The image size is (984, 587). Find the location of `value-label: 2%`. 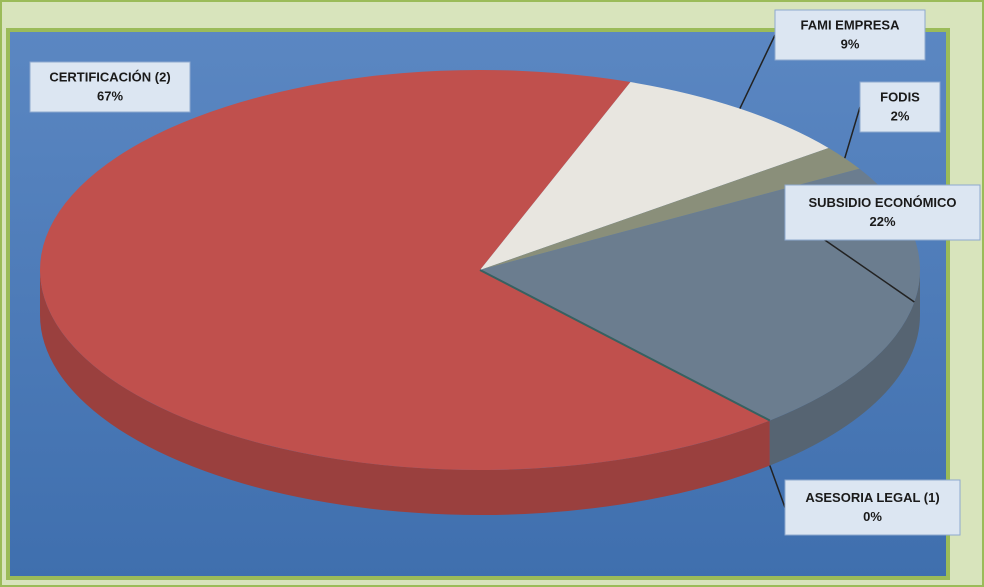

value-label: 2% is located at coordinates (900, 115).